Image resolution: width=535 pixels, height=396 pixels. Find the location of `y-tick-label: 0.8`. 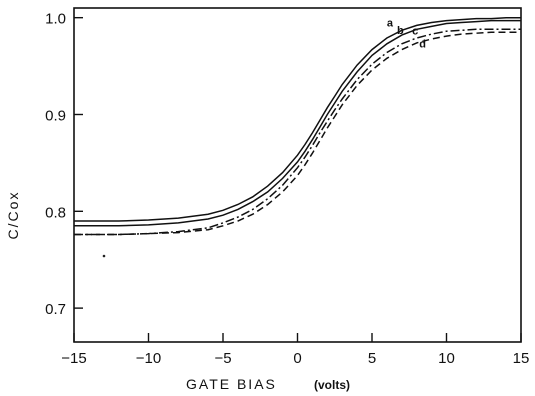

y-tick-label: 0.8 is located at coordinates (55, 212).